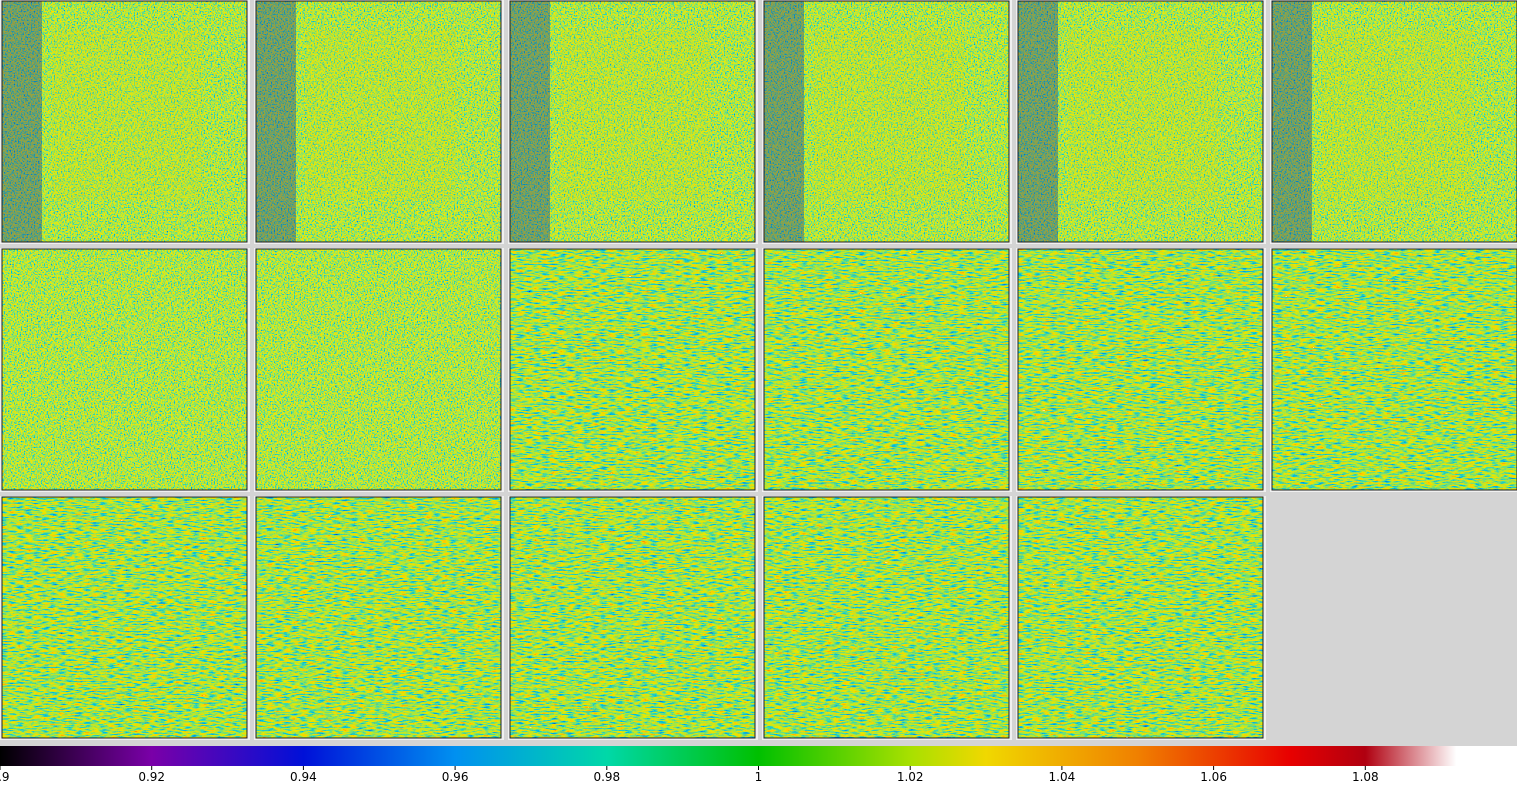  I want to click on colorbar-tick-label: 0.9, so click(5, 777).